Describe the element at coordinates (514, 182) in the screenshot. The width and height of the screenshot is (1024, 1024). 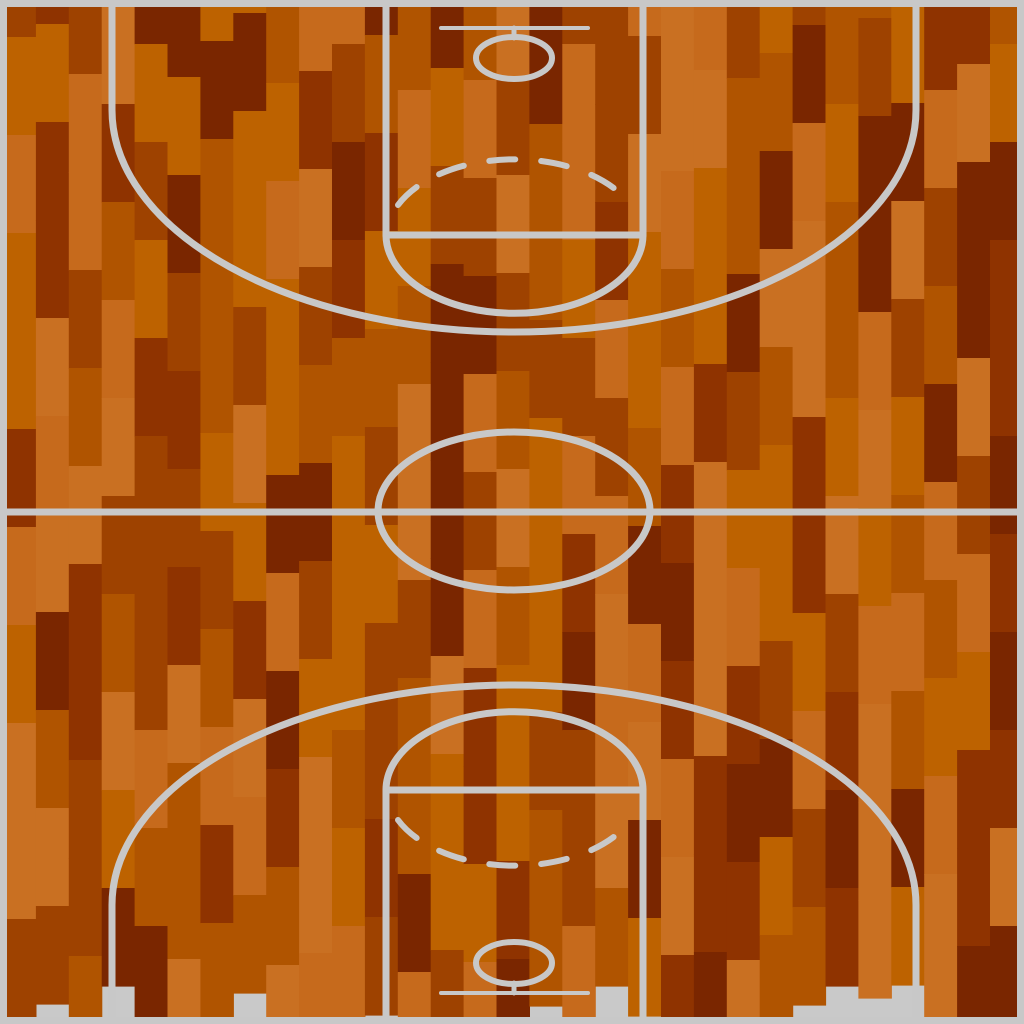
I see `free-throw-circle-dashed-top` at that location.